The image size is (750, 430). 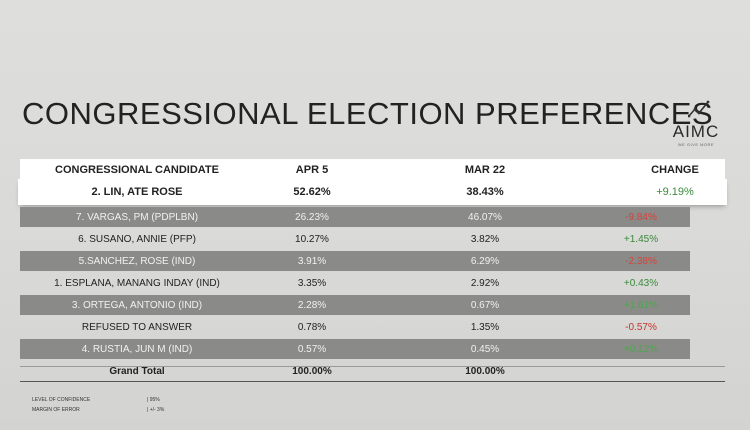 I want to click on confidence-value: | 95%, so click(x=153, y=400).